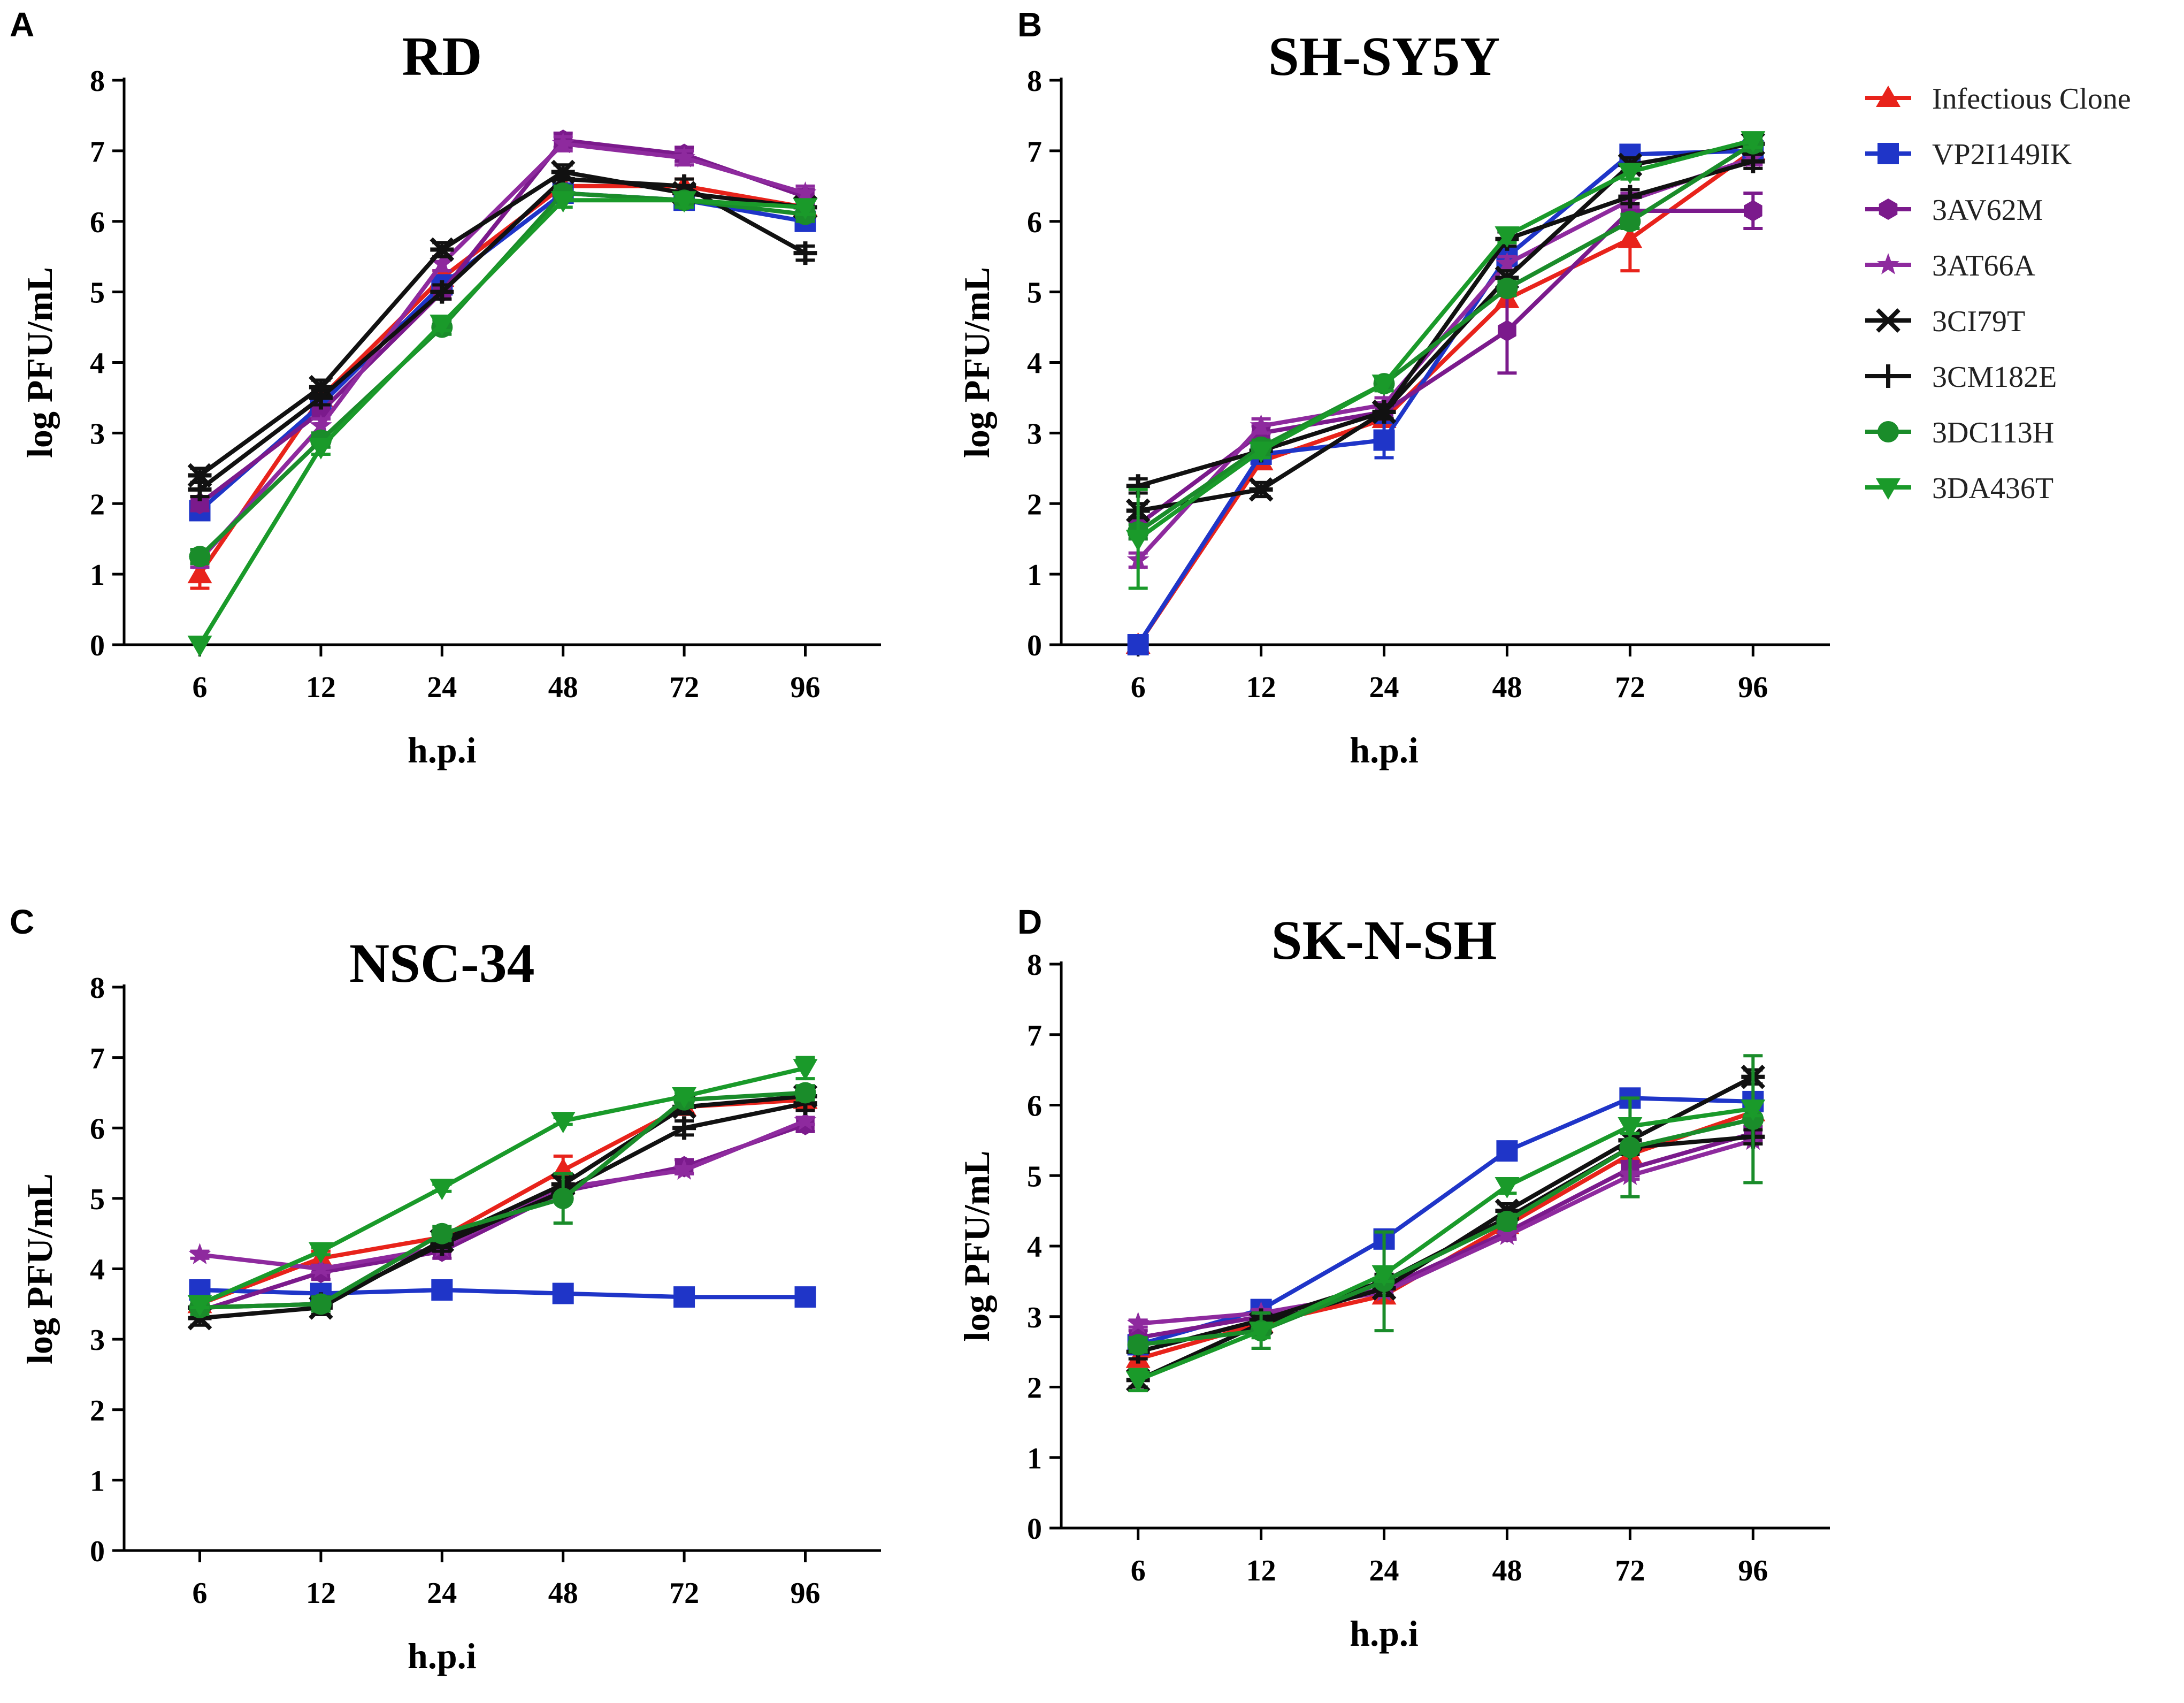  What do you see at coordinates (321, 1593) in the screenshot?
I see `x-tick-label: 12` at bounding box center [321, 1593].